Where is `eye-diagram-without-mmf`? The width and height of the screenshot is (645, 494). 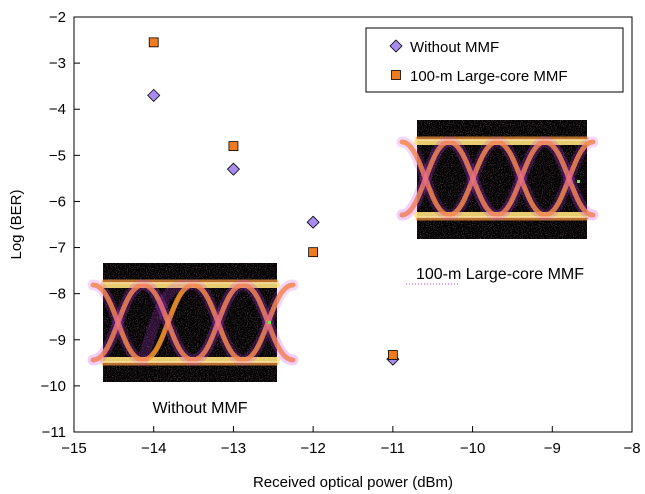 eye-diagram-without-mmf is located at coordinates (193, 322).